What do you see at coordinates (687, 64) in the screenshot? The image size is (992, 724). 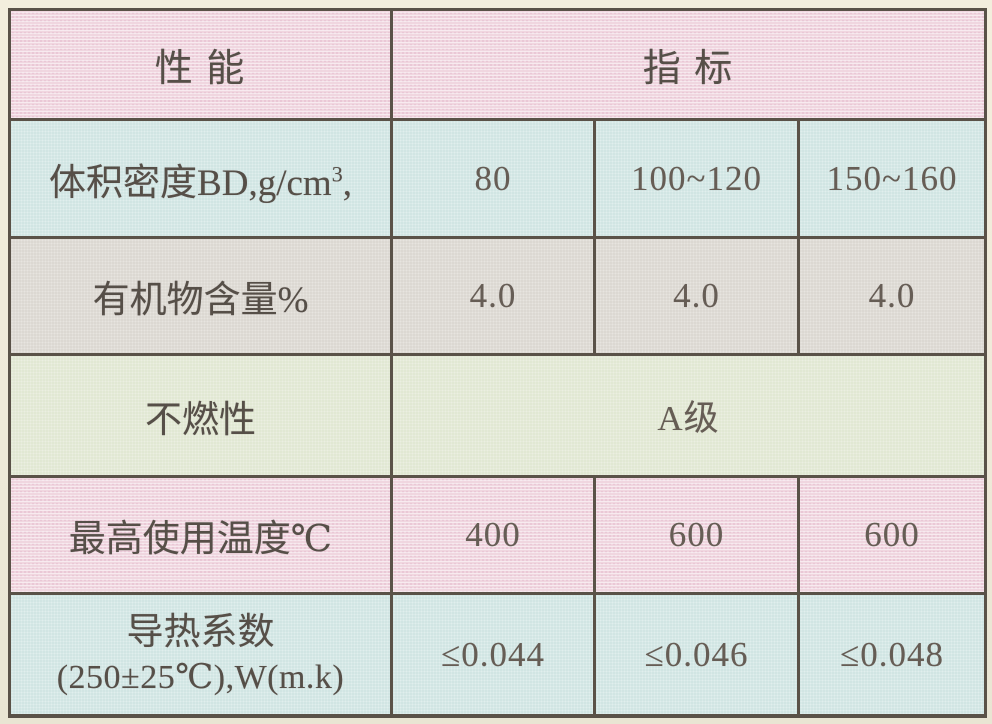 I see `header-cell-indicator: 指 标` at bounding box center [687, 64].